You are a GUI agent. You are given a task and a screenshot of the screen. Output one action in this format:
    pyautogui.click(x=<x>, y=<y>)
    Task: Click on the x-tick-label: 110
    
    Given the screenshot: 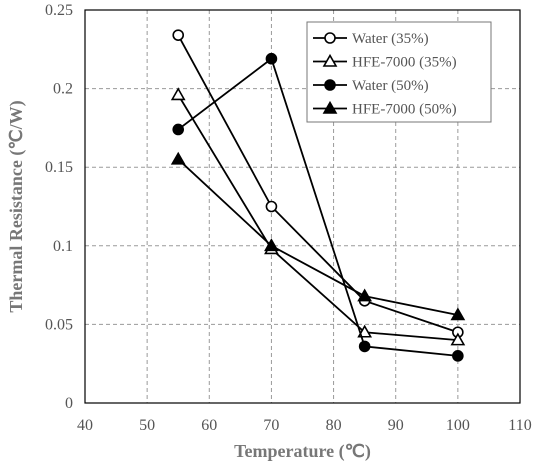 What is the action you would take?
    pyautogui.click(x=519, y=425)
    